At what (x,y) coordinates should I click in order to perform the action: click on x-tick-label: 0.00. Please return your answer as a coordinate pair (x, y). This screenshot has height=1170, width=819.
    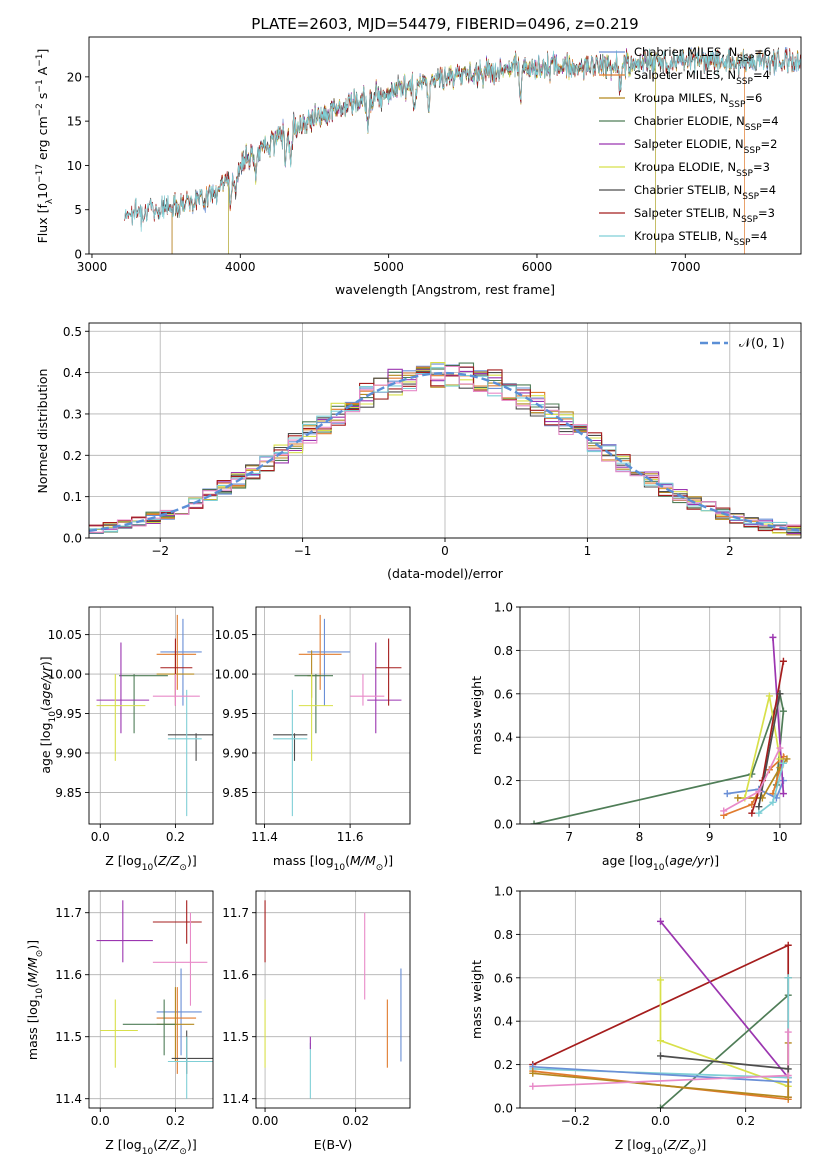
    Looking at the image, I should click on (265, 1121).